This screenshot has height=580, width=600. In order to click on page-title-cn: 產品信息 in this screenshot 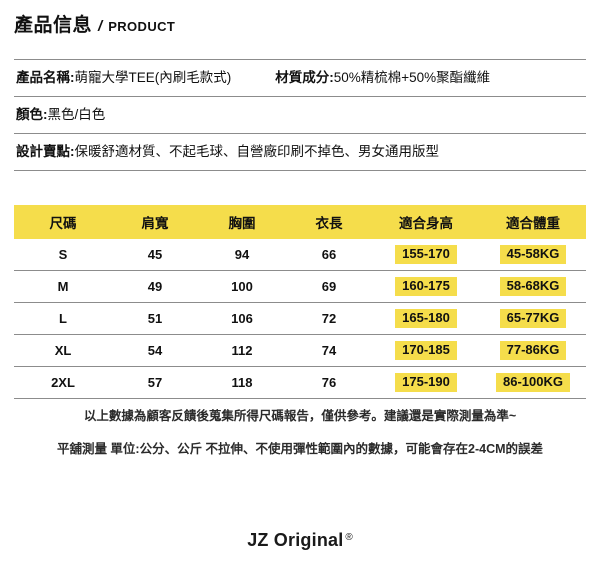, I will do `click(53, 25)`.